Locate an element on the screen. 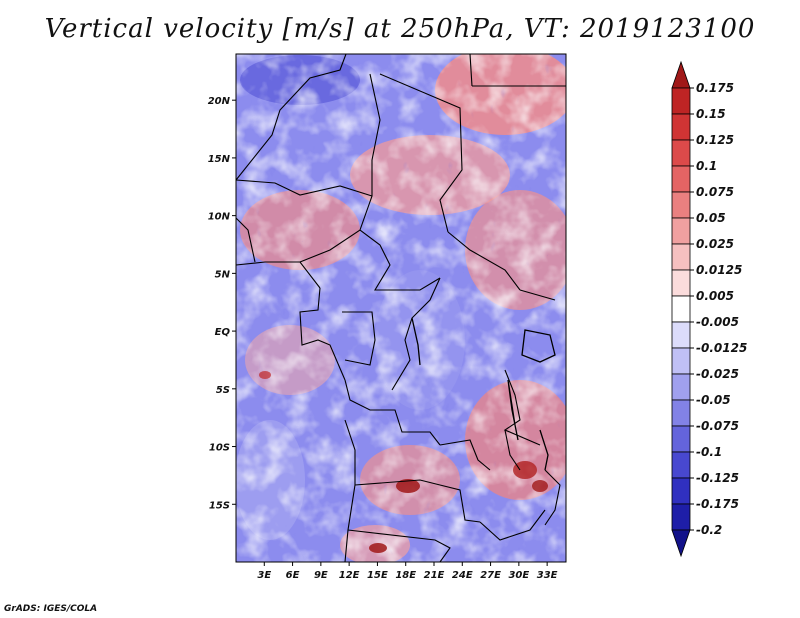 The image size is (800, 618). lat-label: 20N is located at coordinates (219, 101).